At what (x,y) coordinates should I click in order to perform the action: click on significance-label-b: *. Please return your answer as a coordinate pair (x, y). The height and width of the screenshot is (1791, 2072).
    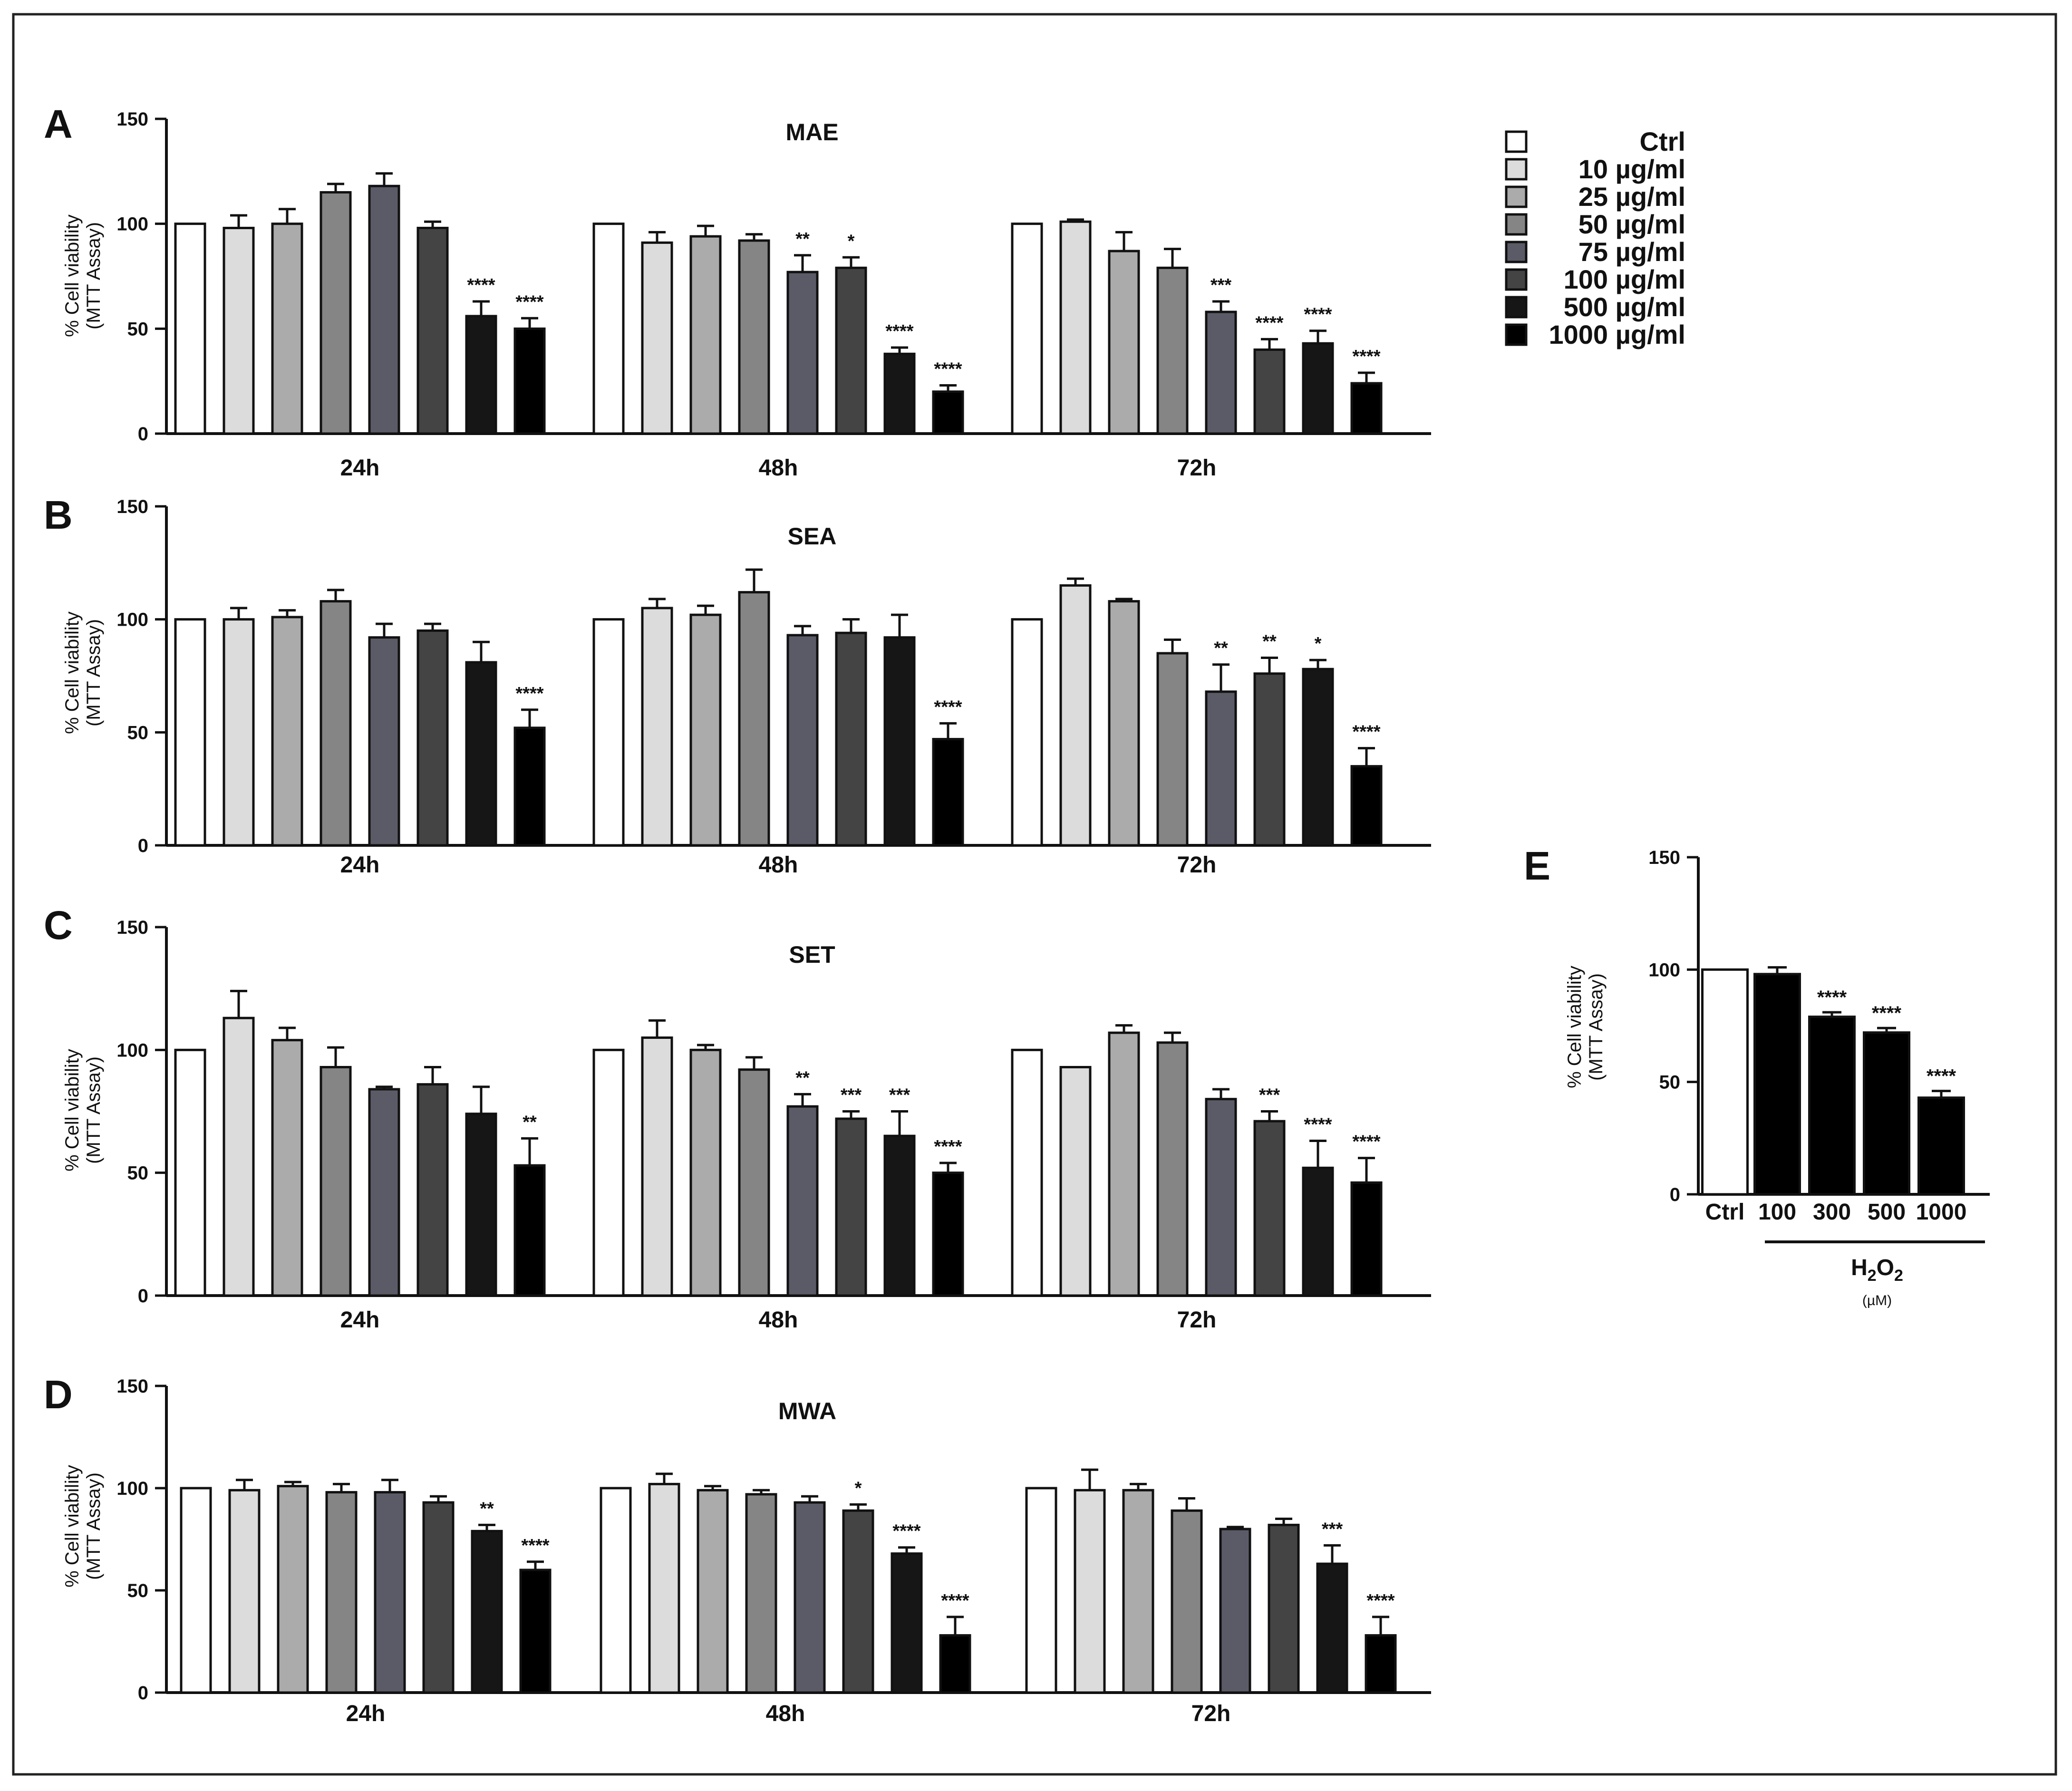
    Looking at the image, I should click on (1318, 644).